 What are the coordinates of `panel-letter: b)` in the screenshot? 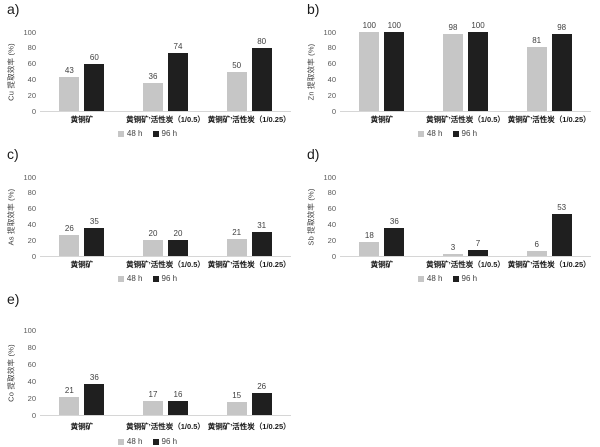 It's located at (313, 9).